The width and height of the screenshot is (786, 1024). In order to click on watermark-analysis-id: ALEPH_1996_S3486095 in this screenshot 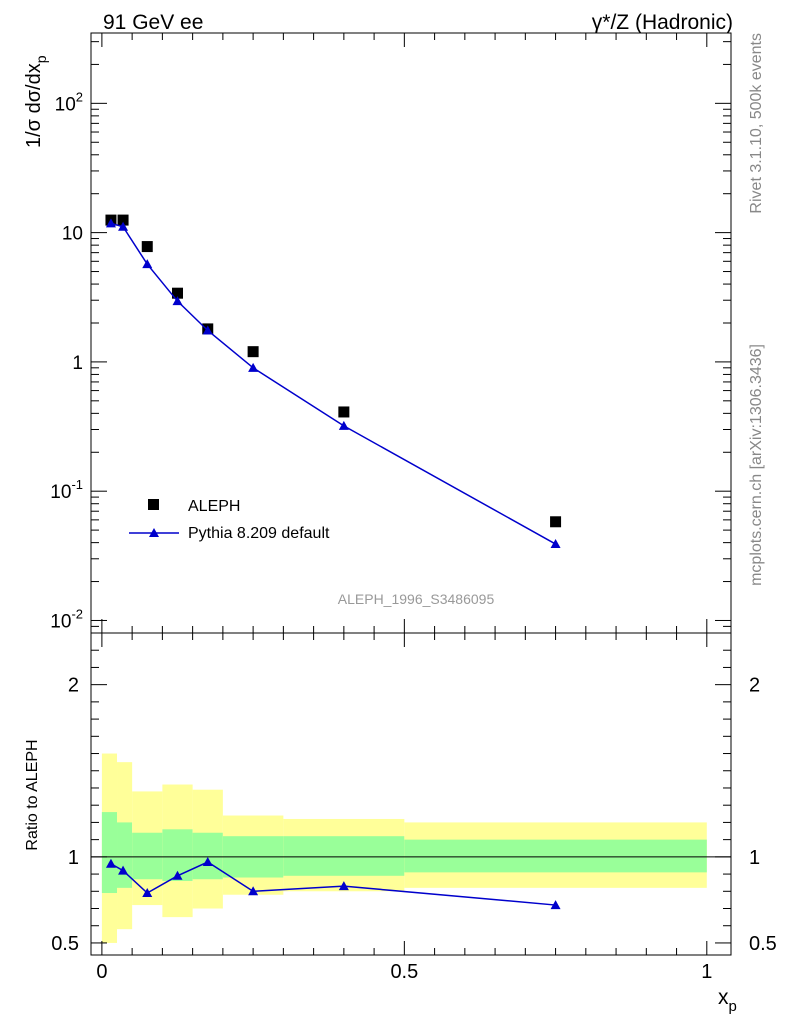, I will do `click(416, 599)`.